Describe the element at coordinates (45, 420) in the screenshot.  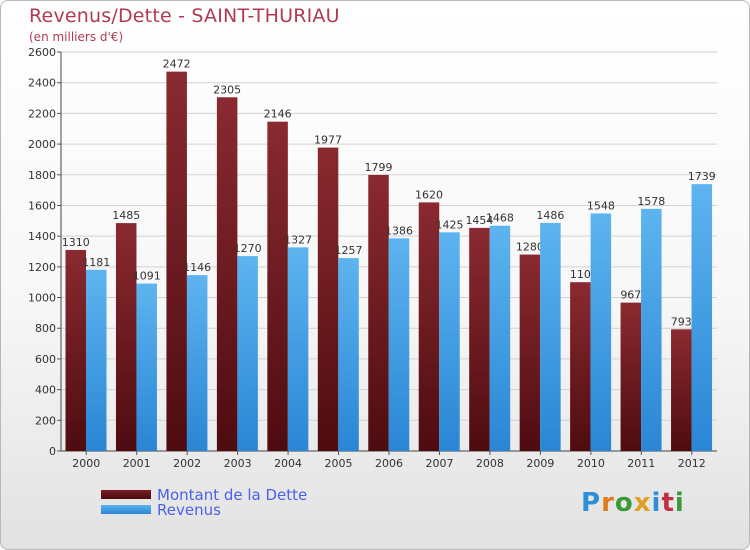
I see `y-tick-label: 200` at that location.